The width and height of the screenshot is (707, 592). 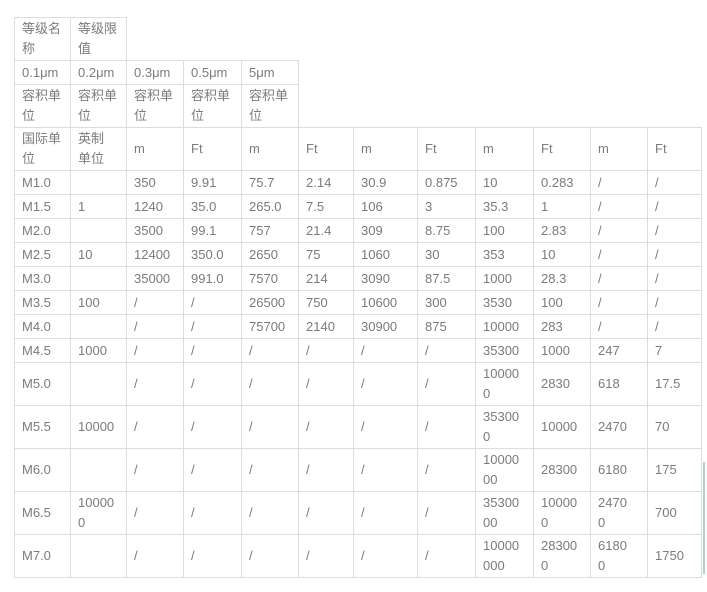 What do you see at coordinates (270, 72) in the screenshot?
I see `header-size-5um: 5μm` at bounding box center [270, 72].